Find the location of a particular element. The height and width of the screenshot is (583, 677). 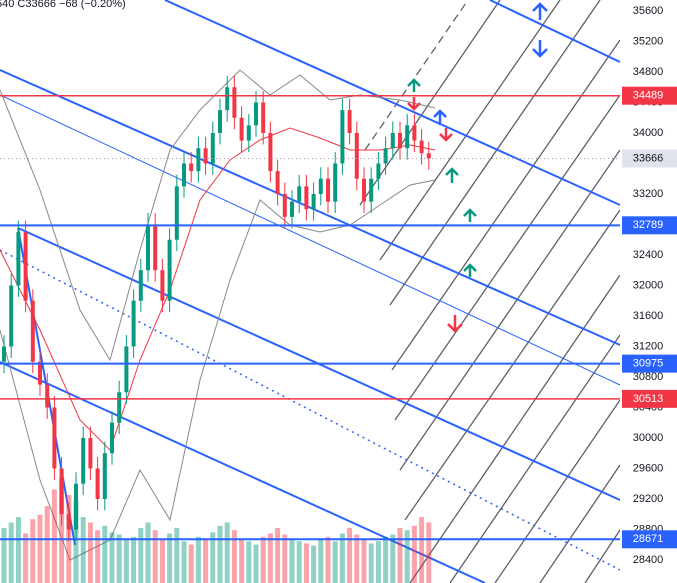

y-tick-label: 35200 is located at coordinates (648, 41).